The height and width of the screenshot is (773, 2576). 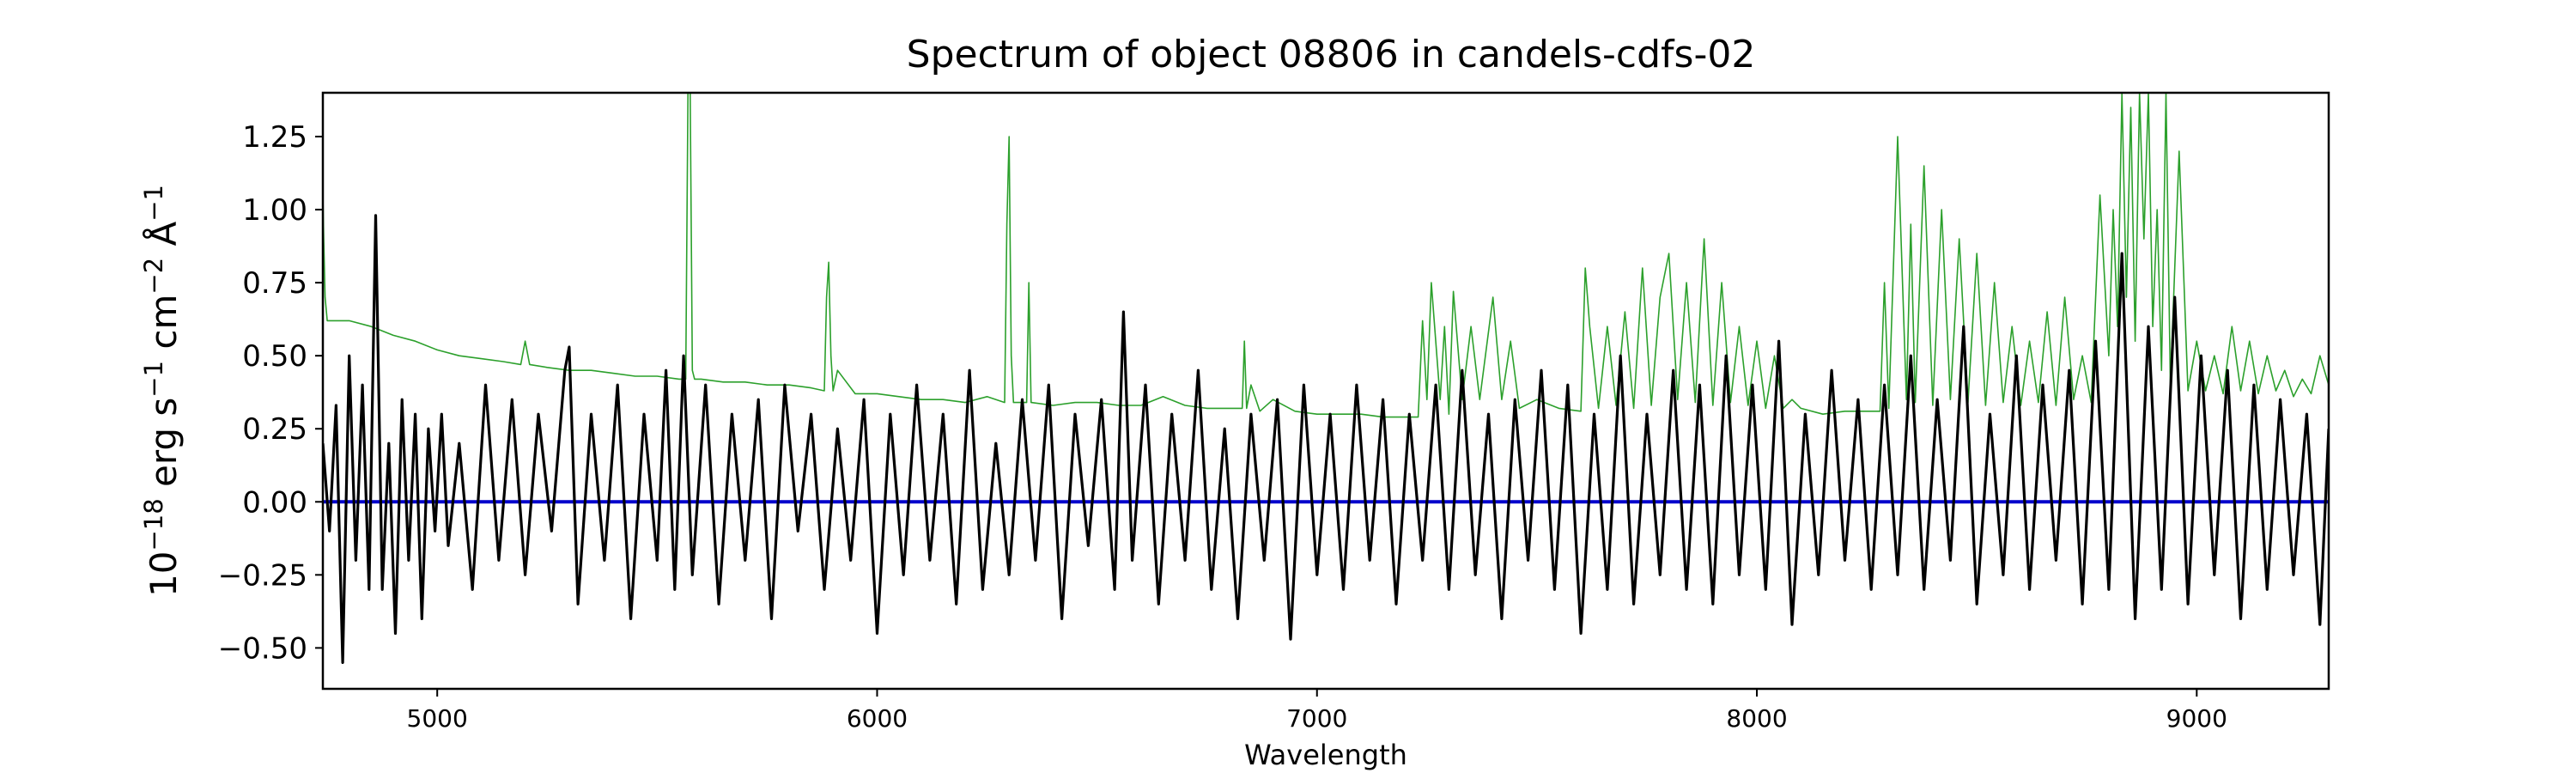 I want to click on y-axis-label-part: Å, so click(x=164, y=240).